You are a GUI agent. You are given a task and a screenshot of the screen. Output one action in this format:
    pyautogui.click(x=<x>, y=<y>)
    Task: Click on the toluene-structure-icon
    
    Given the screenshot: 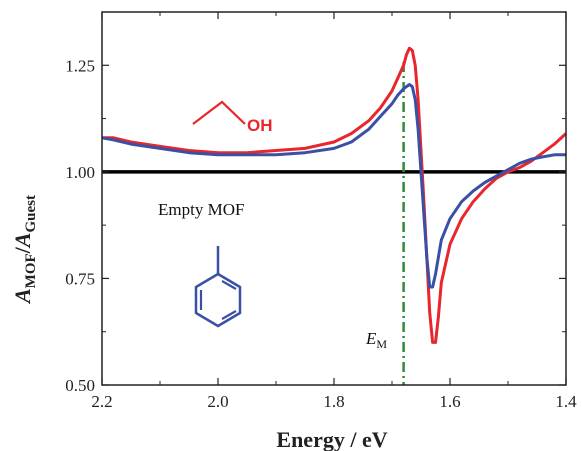 What is the action you would take?
    pyautogui.click(x=218, y=287)
    